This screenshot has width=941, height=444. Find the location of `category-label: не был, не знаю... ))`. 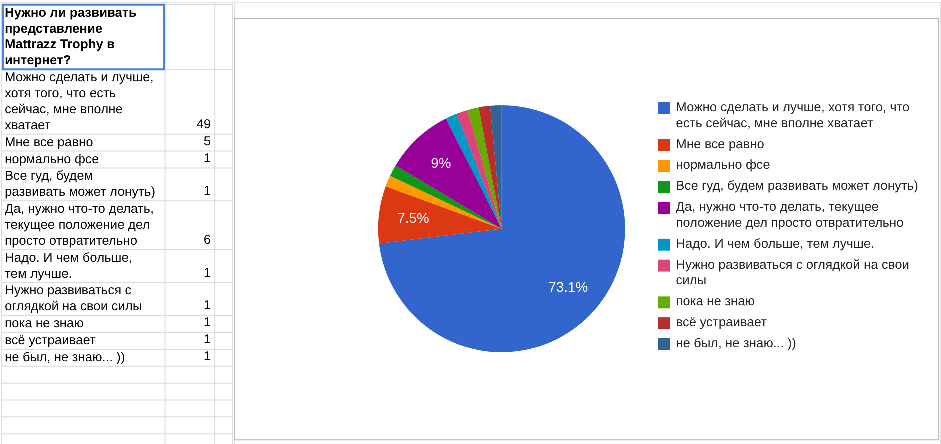

category-label: не был, не знаю... )) is located at coordinates (65, 356).